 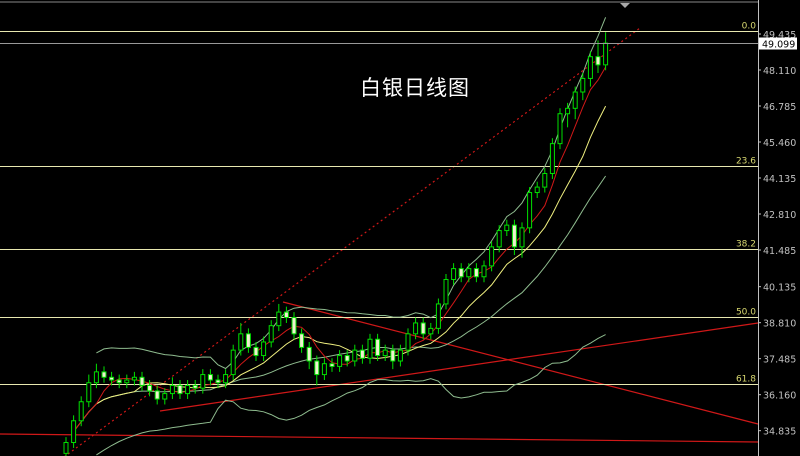 I want to click on price-tick-label: 46.785, so click(x=779, y=107).